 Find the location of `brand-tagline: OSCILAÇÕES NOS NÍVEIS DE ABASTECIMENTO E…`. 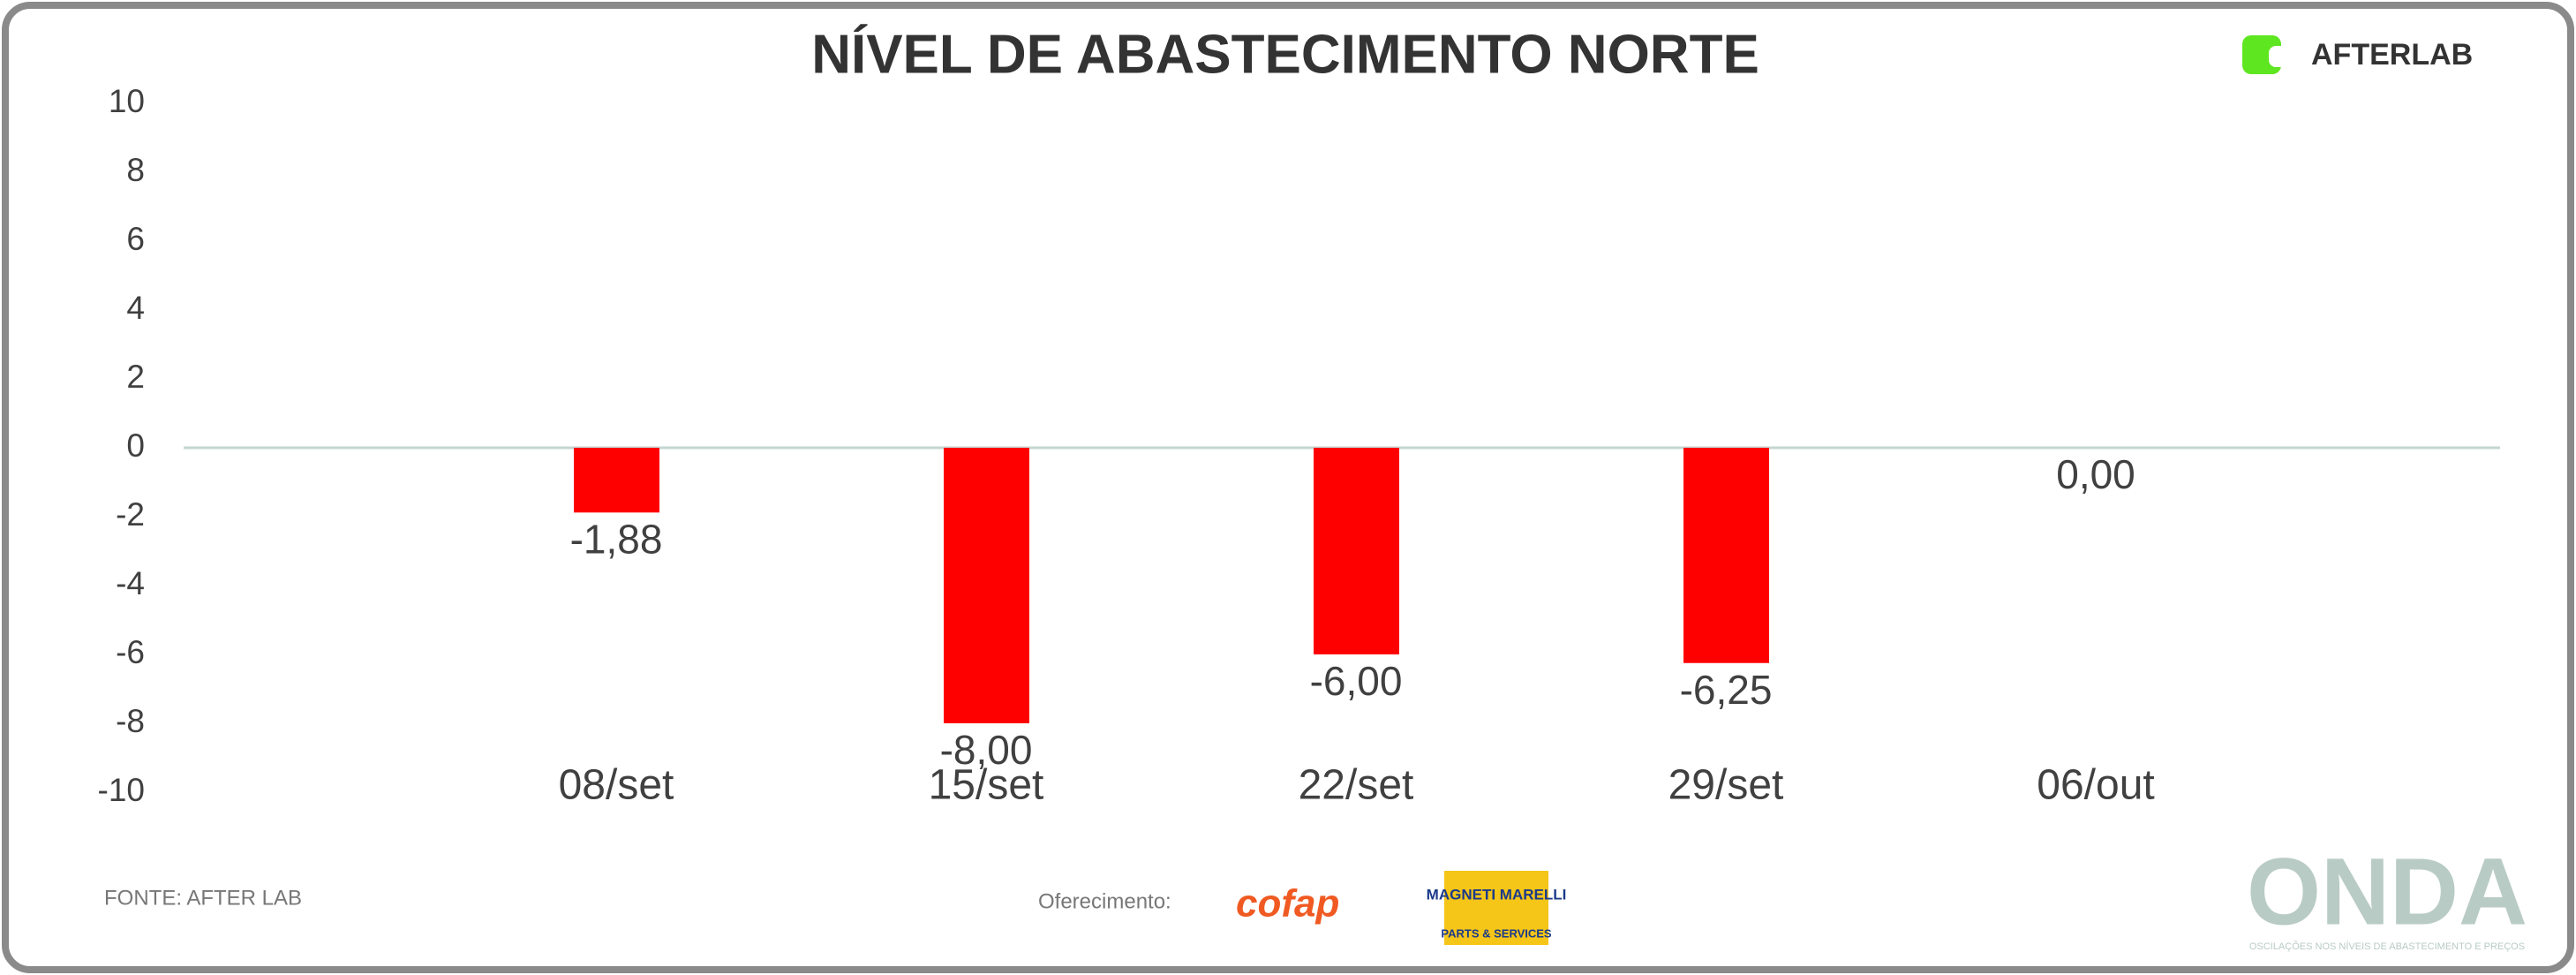

brand-tagline: OSCILAÇÕES NOS NÍVEIS DE ABASTECIMENTO E… is located at coordinates (2387, 946).